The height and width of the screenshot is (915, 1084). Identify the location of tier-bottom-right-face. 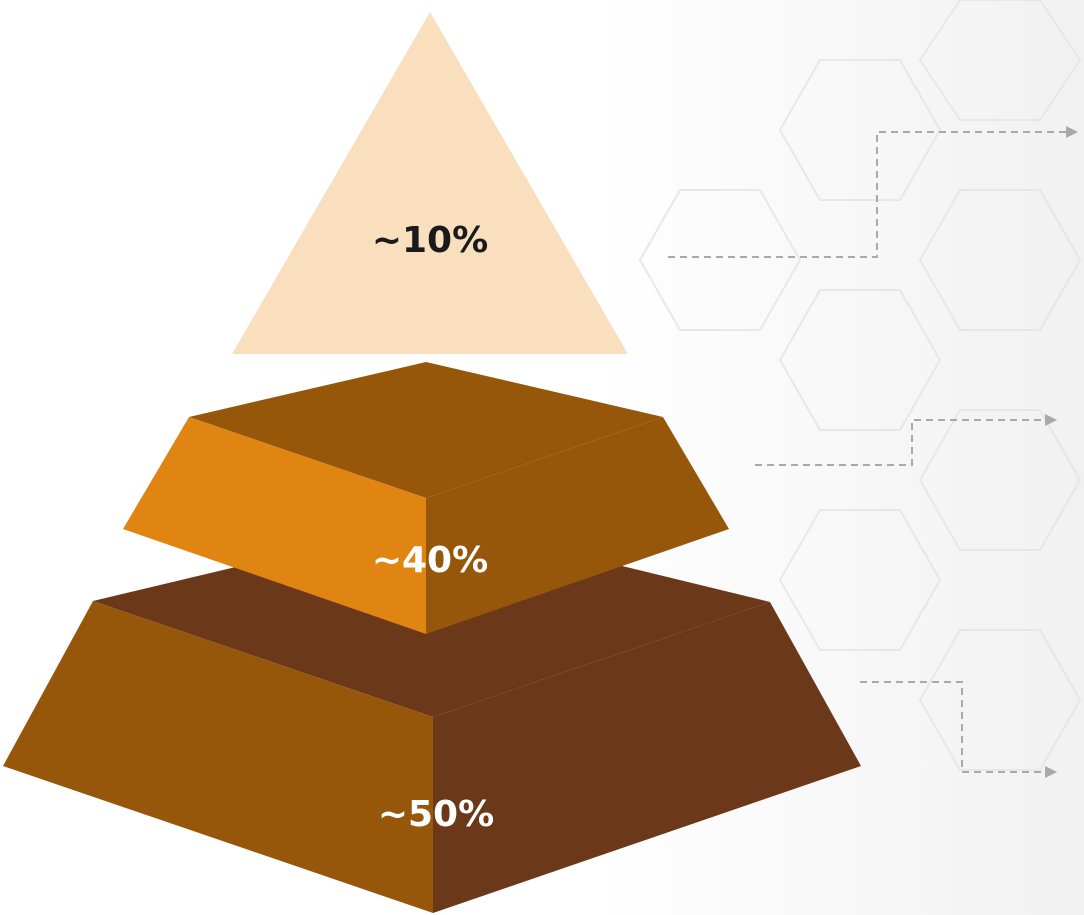
(647, 757).